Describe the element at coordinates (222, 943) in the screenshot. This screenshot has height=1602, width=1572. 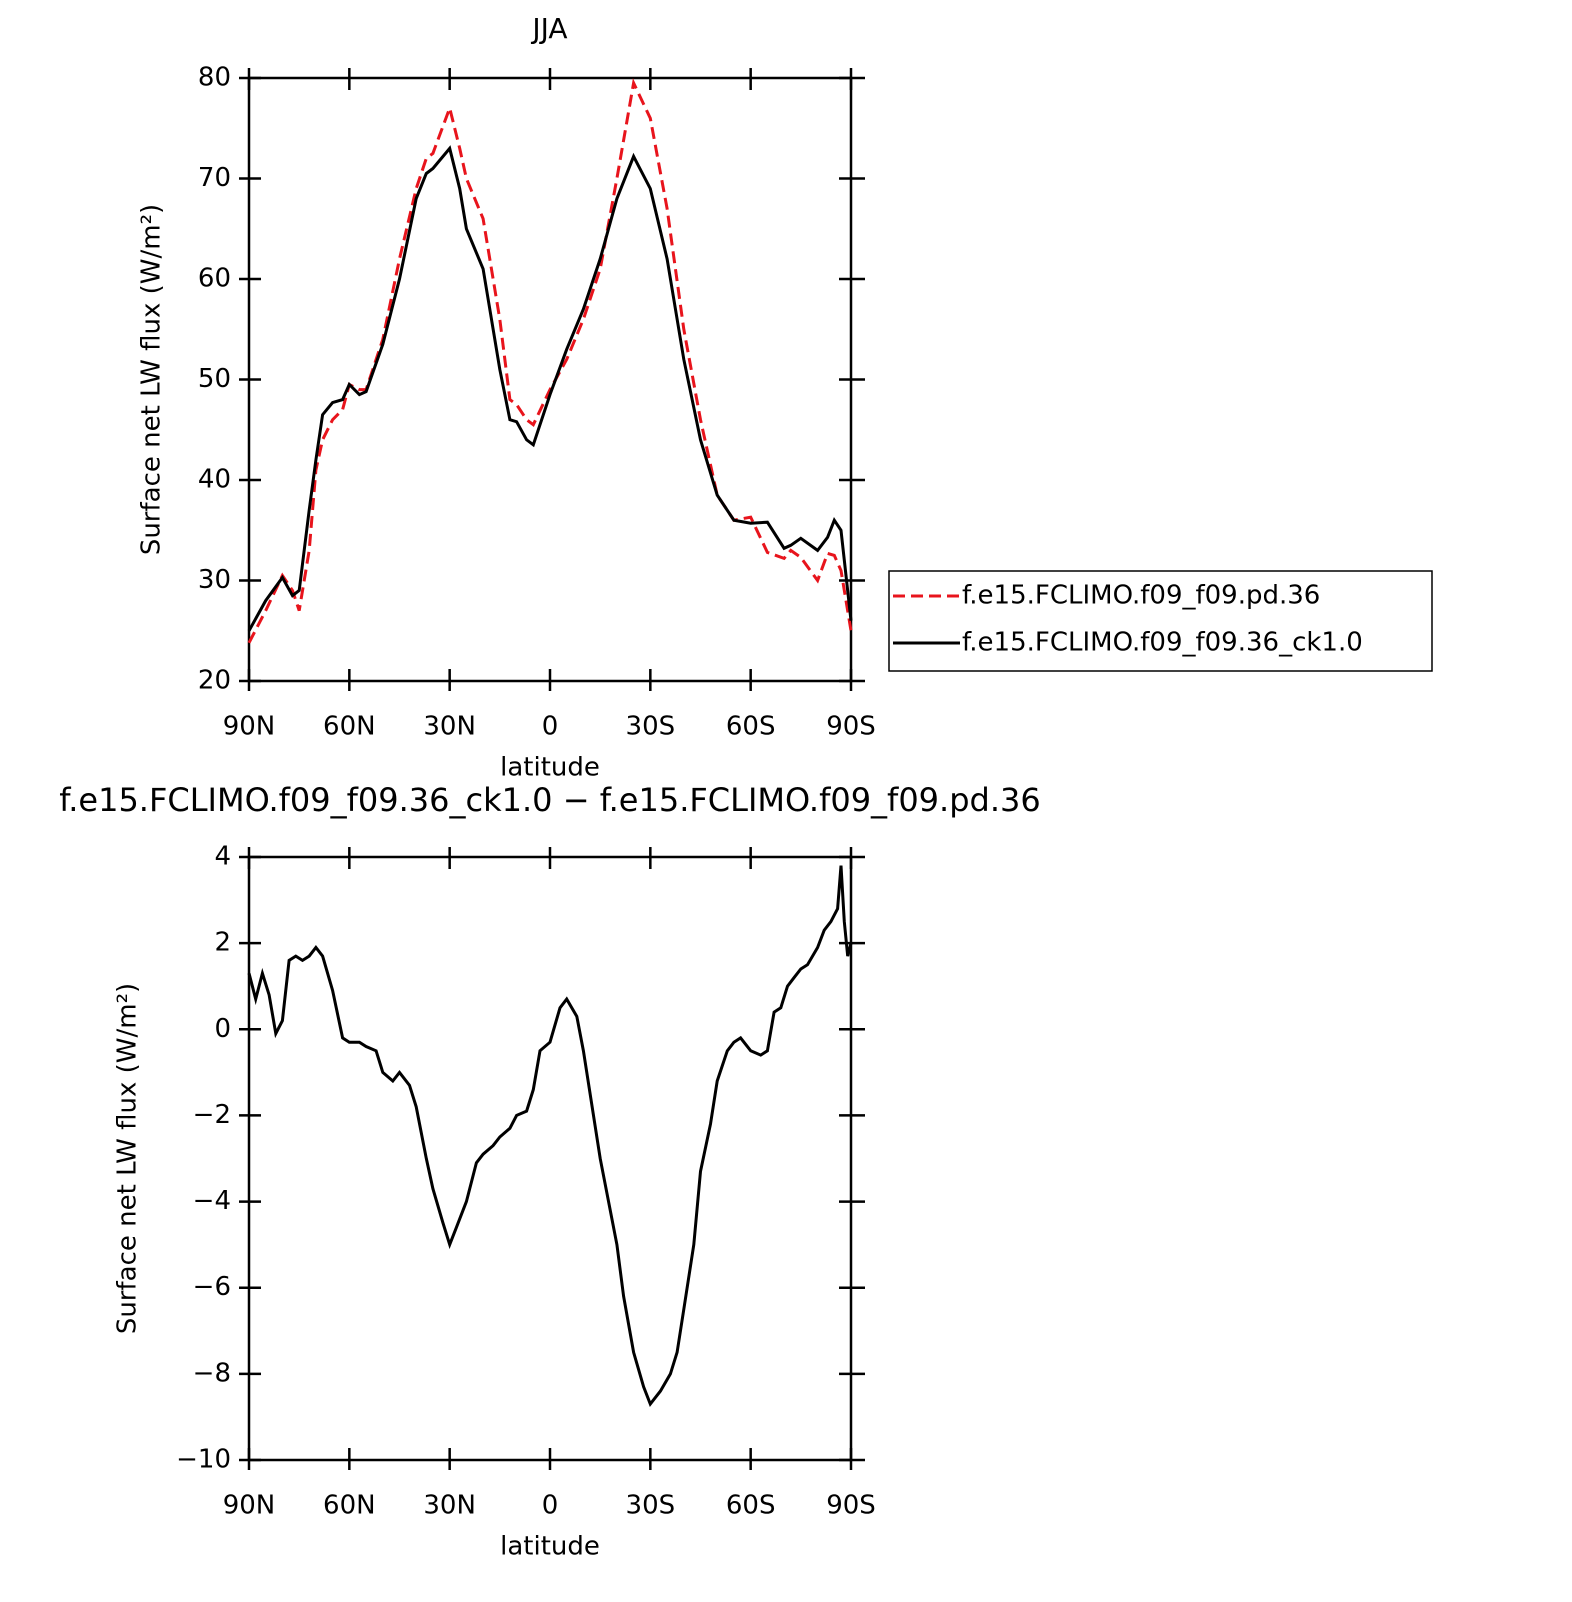
I see `y-tick-label: 2` at that location.